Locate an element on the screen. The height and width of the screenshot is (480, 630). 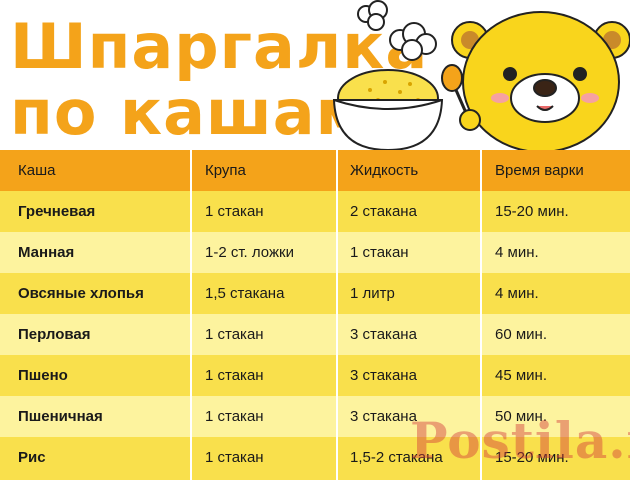
table-row: Манная 1-2 ст. ложки 1 стакан 4 мин. is located at coordinates (315, 252).